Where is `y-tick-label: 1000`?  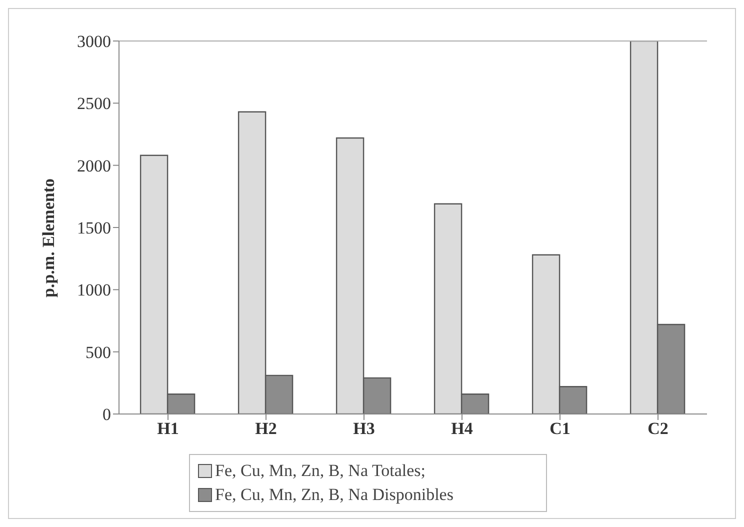
y-tick-label: 1000 is located at coordinates (94, 290).